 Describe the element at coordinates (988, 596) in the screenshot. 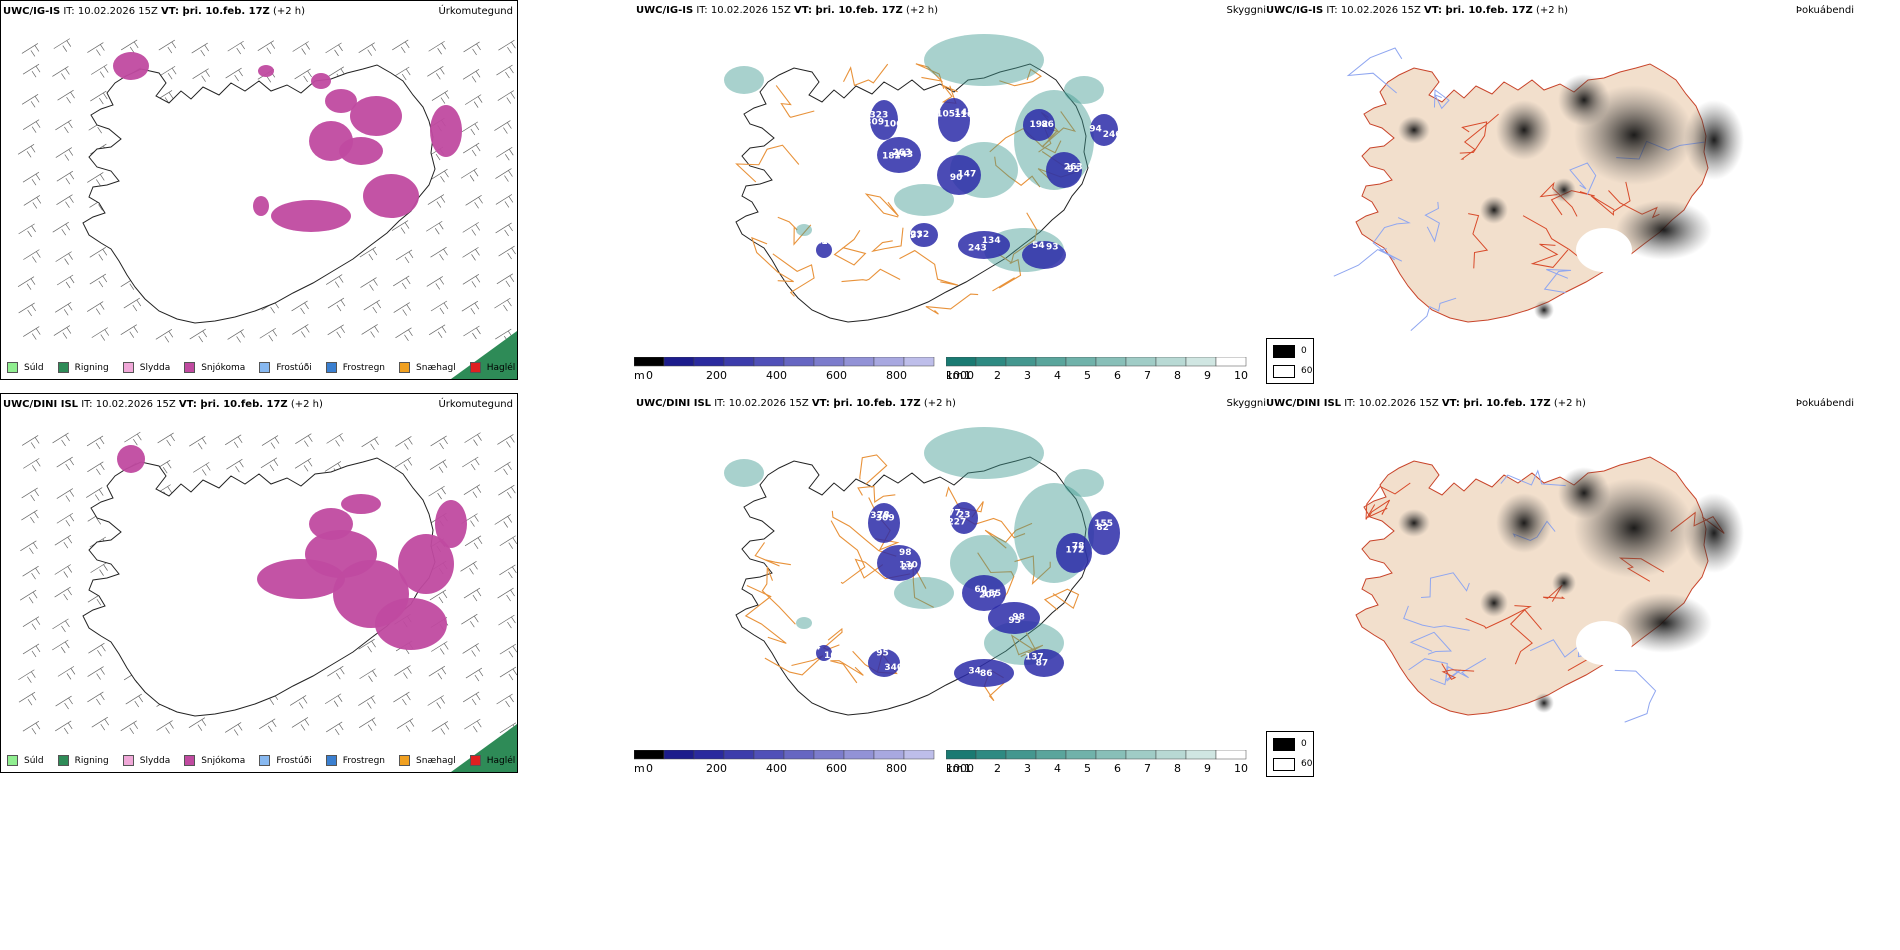

I see `ceiling-value-label: 207` at that location.